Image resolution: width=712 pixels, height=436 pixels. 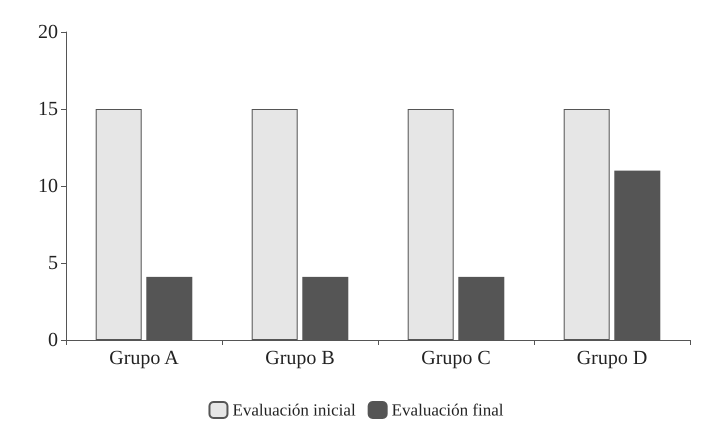 What do you see at coordinates (48, 109) in the screenshot?
I see `y-tick-label: 15` at bounding box center [48, 109].